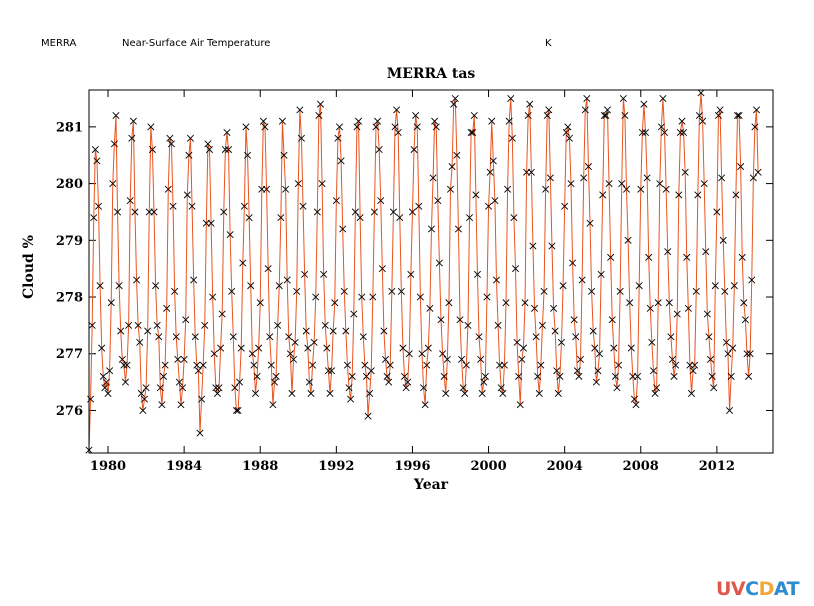  What do you see at coordinates (69, 127) in the screenshot?
I see `y-tick-label: 281` at bounding box center [69, 127].